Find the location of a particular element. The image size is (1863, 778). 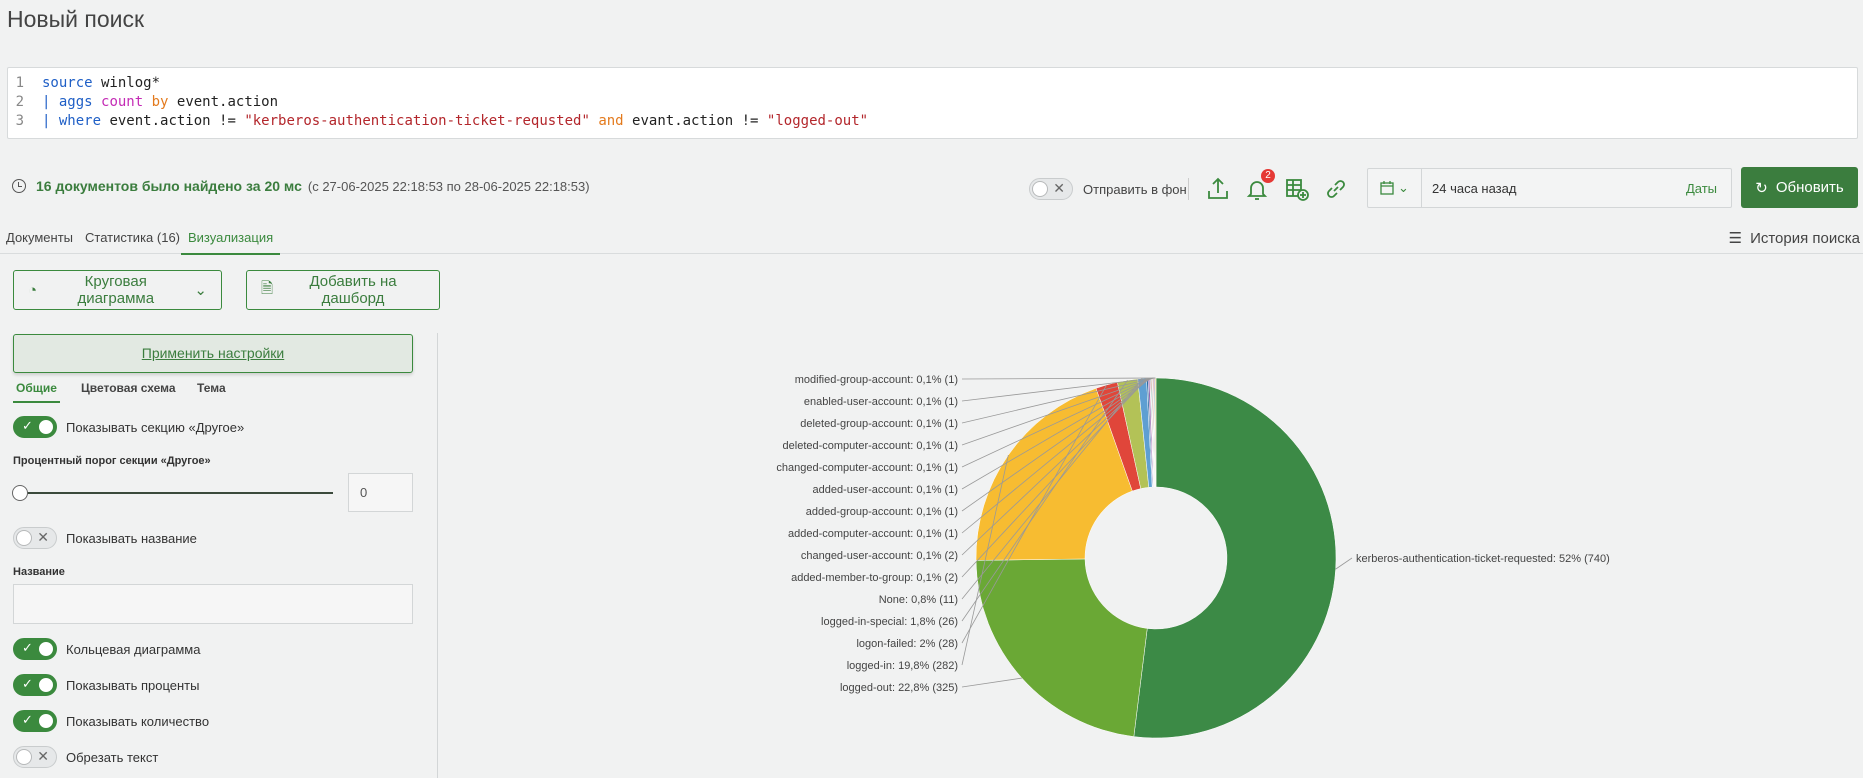

calendar-icon: ⌄ is located at coordinates (1395, 188).